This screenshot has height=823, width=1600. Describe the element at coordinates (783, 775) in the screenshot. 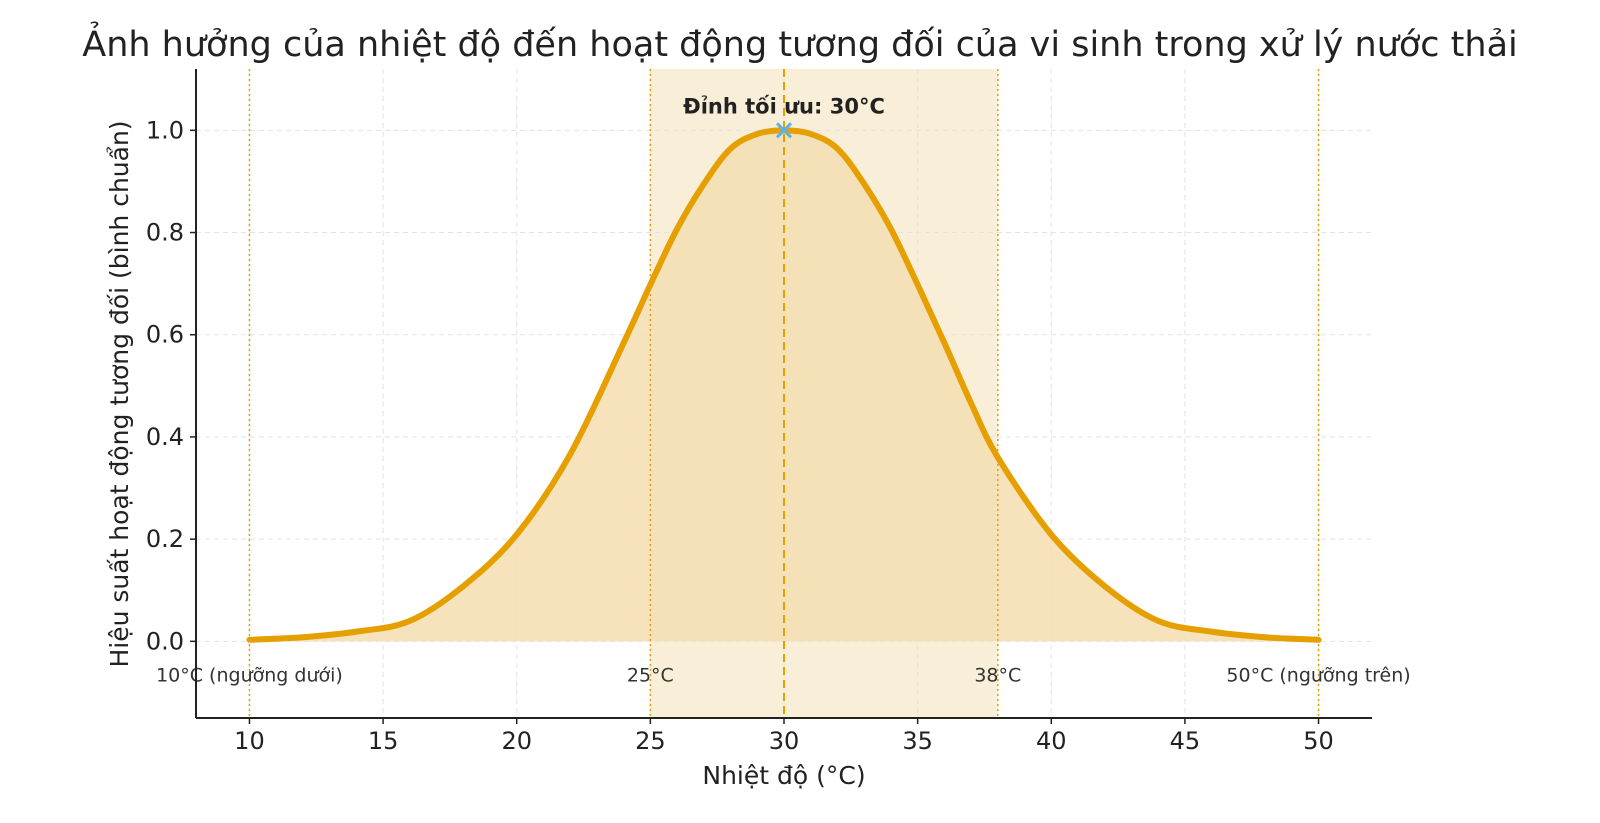

I see `x-axis-label: Nhiệt độ (°C)` at that location.